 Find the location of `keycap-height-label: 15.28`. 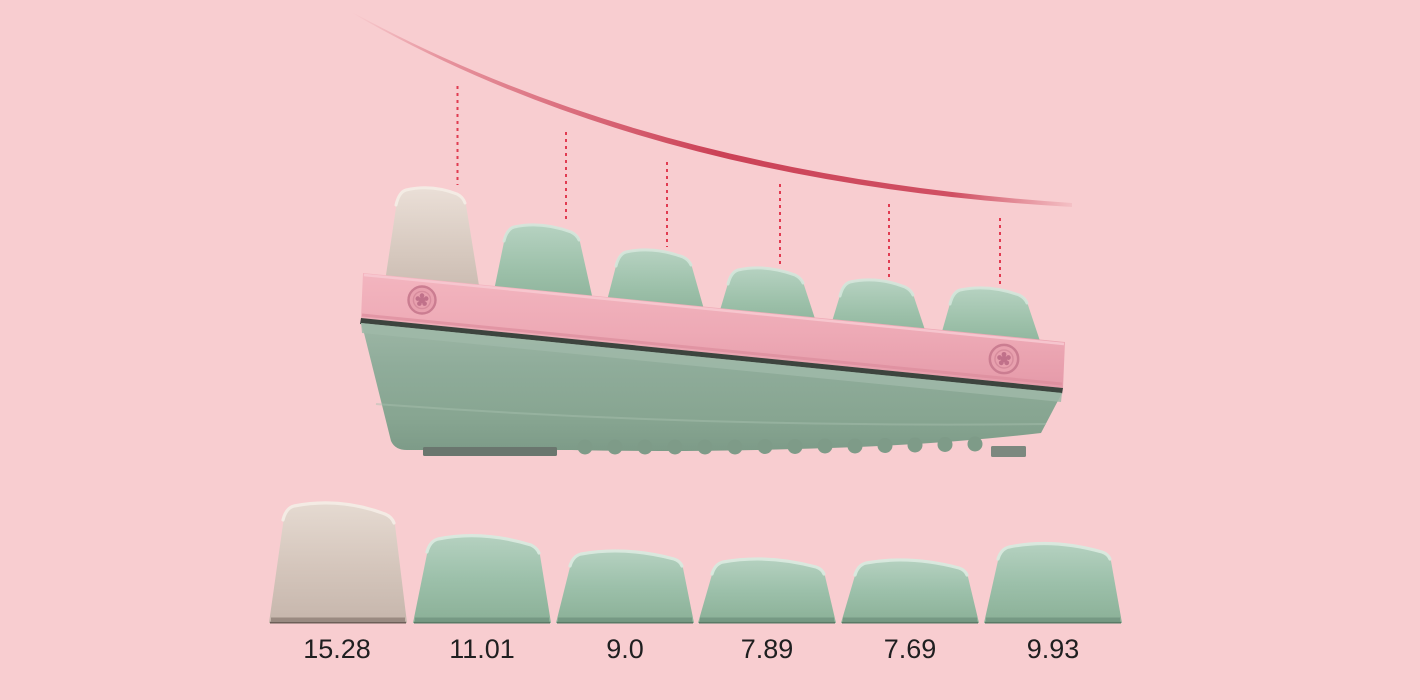

keycap-height-label: 15.28 is located at coordinates (337, 649).